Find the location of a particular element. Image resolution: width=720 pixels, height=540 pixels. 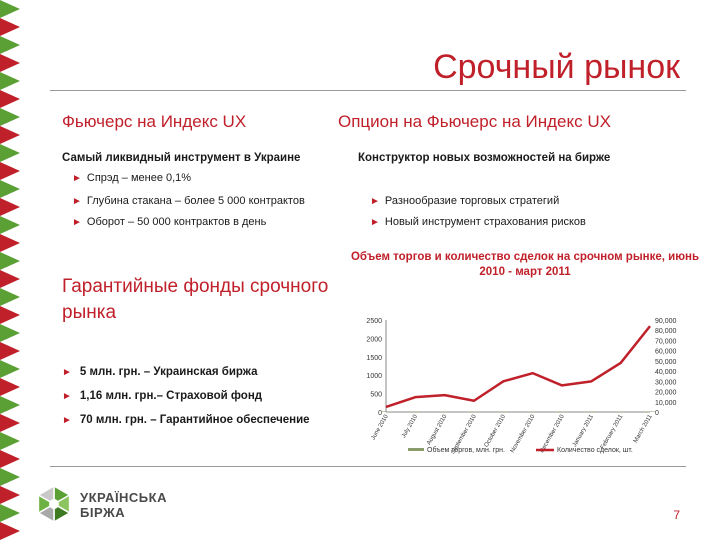

futures-subtitle: Самый ликвидный инструмент в Украине is located at coordinates (181, 158).